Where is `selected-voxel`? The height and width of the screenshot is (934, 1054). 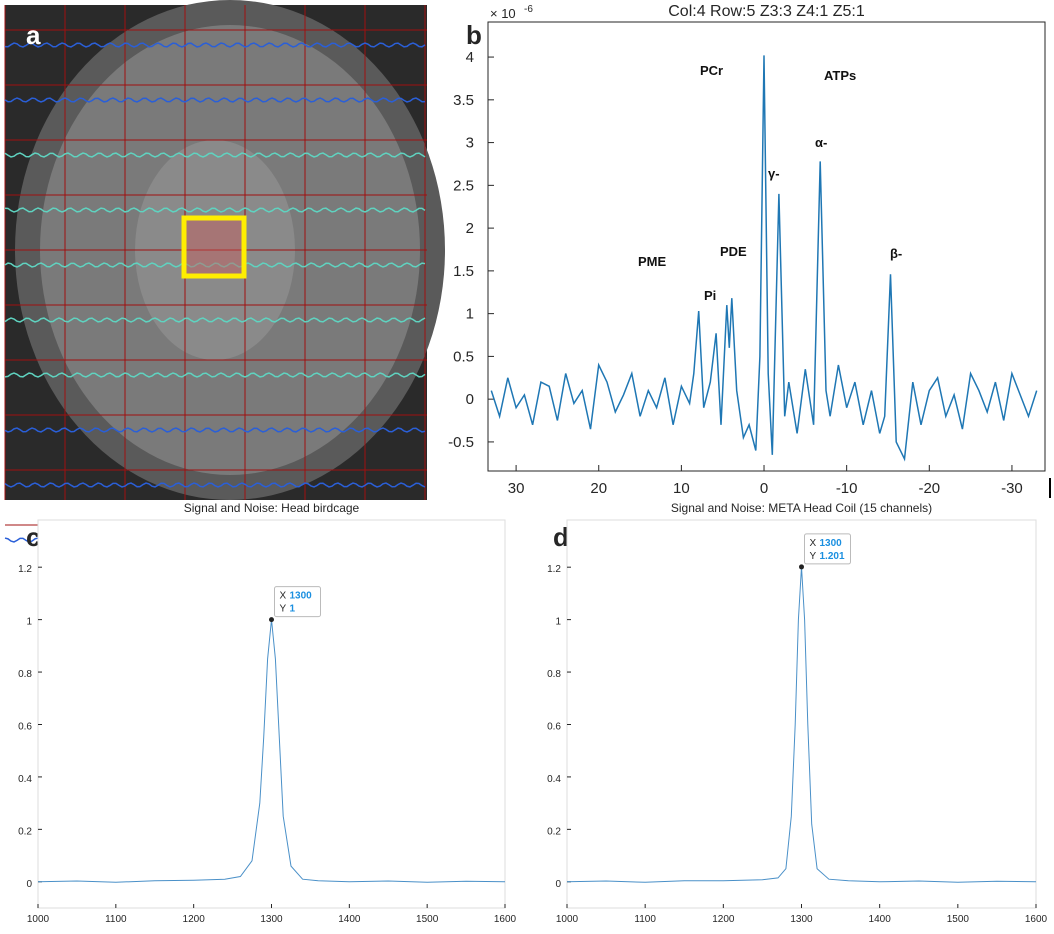
selected-voxel is located at coordinates (214, 247).